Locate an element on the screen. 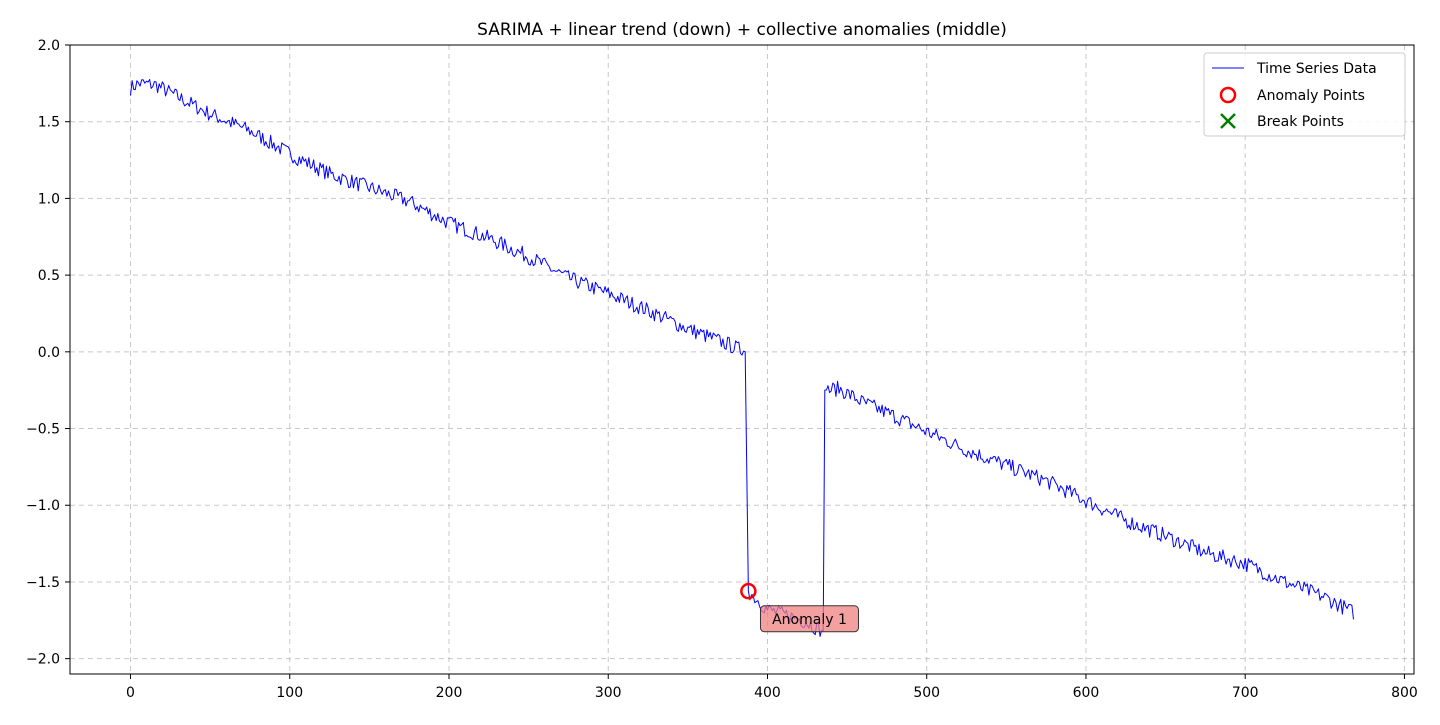 The height and width of the screenshot is (725, 1440). x-tick-label: 600 is located at coordinates (1086, 693).